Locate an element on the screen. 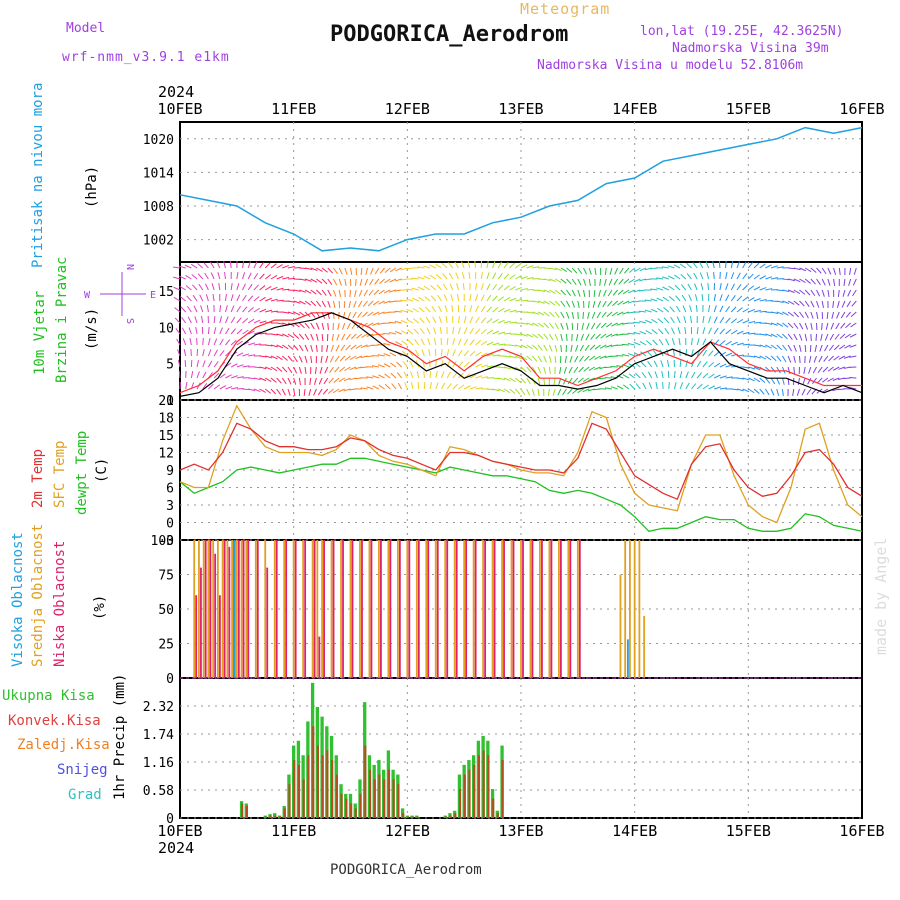 The width and height of the screenshot is (900, 900). y-tick-label: 18 is located at coordinates (166, 419).